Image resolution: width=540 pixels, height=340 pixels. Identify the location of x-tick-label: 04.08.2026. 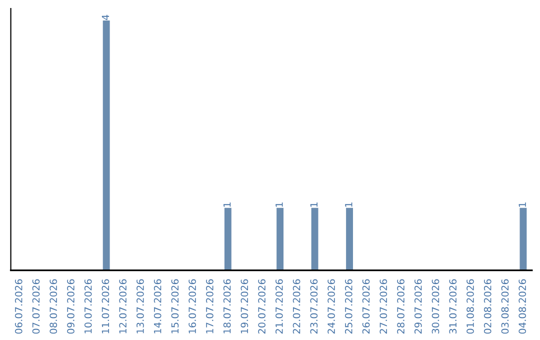
(522, 306).